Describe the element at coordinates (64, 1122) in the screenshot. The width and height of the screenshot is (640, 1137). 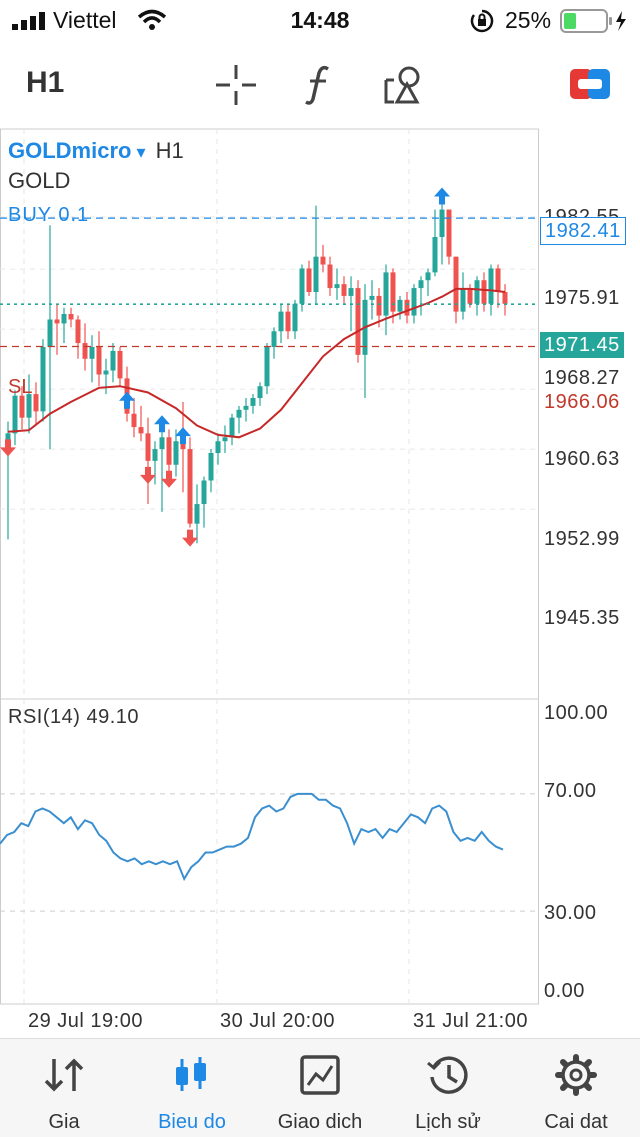
I see `nav-quotes-label: Gia` at that location.